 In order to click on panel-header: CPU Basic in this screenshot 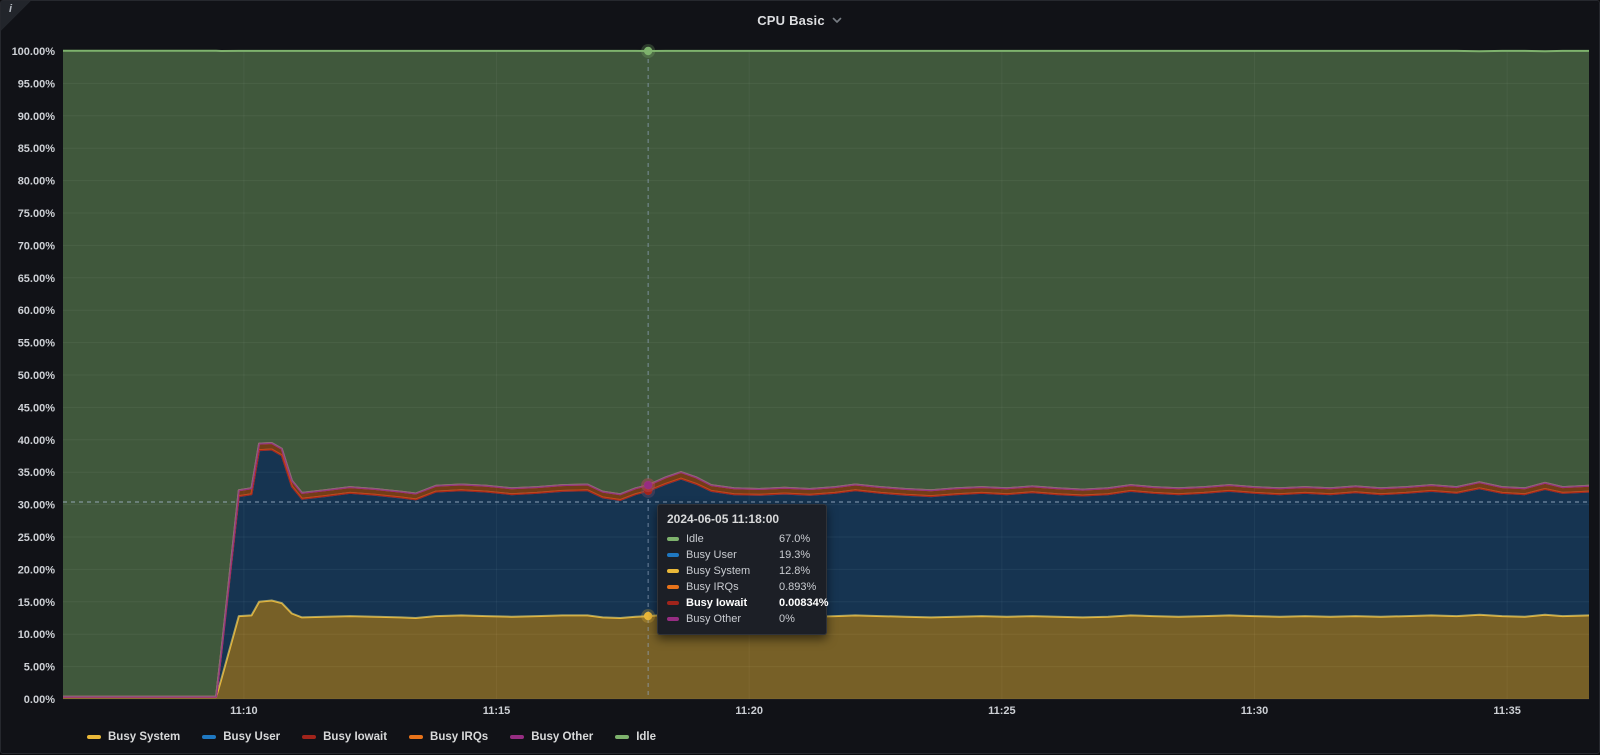, I will do `click(800, 20)`.